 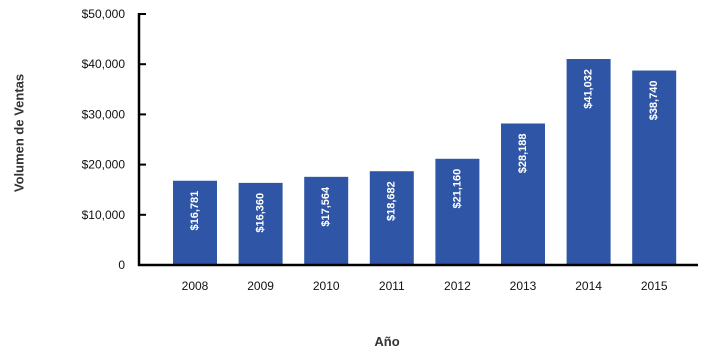 What do you see at coordinates (588, 286) in the screenshot?
I see `x-tick-label: 2014` at bounding box center [588, 286].